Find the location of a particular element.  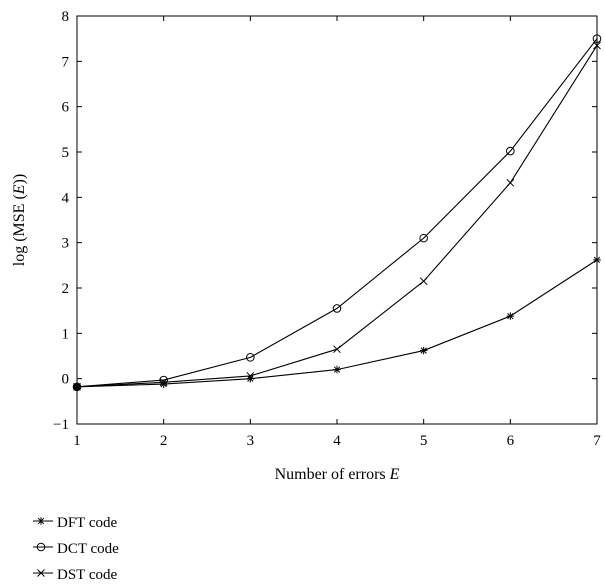

x-tick-label: 3 is located at coordinates (251, 441).